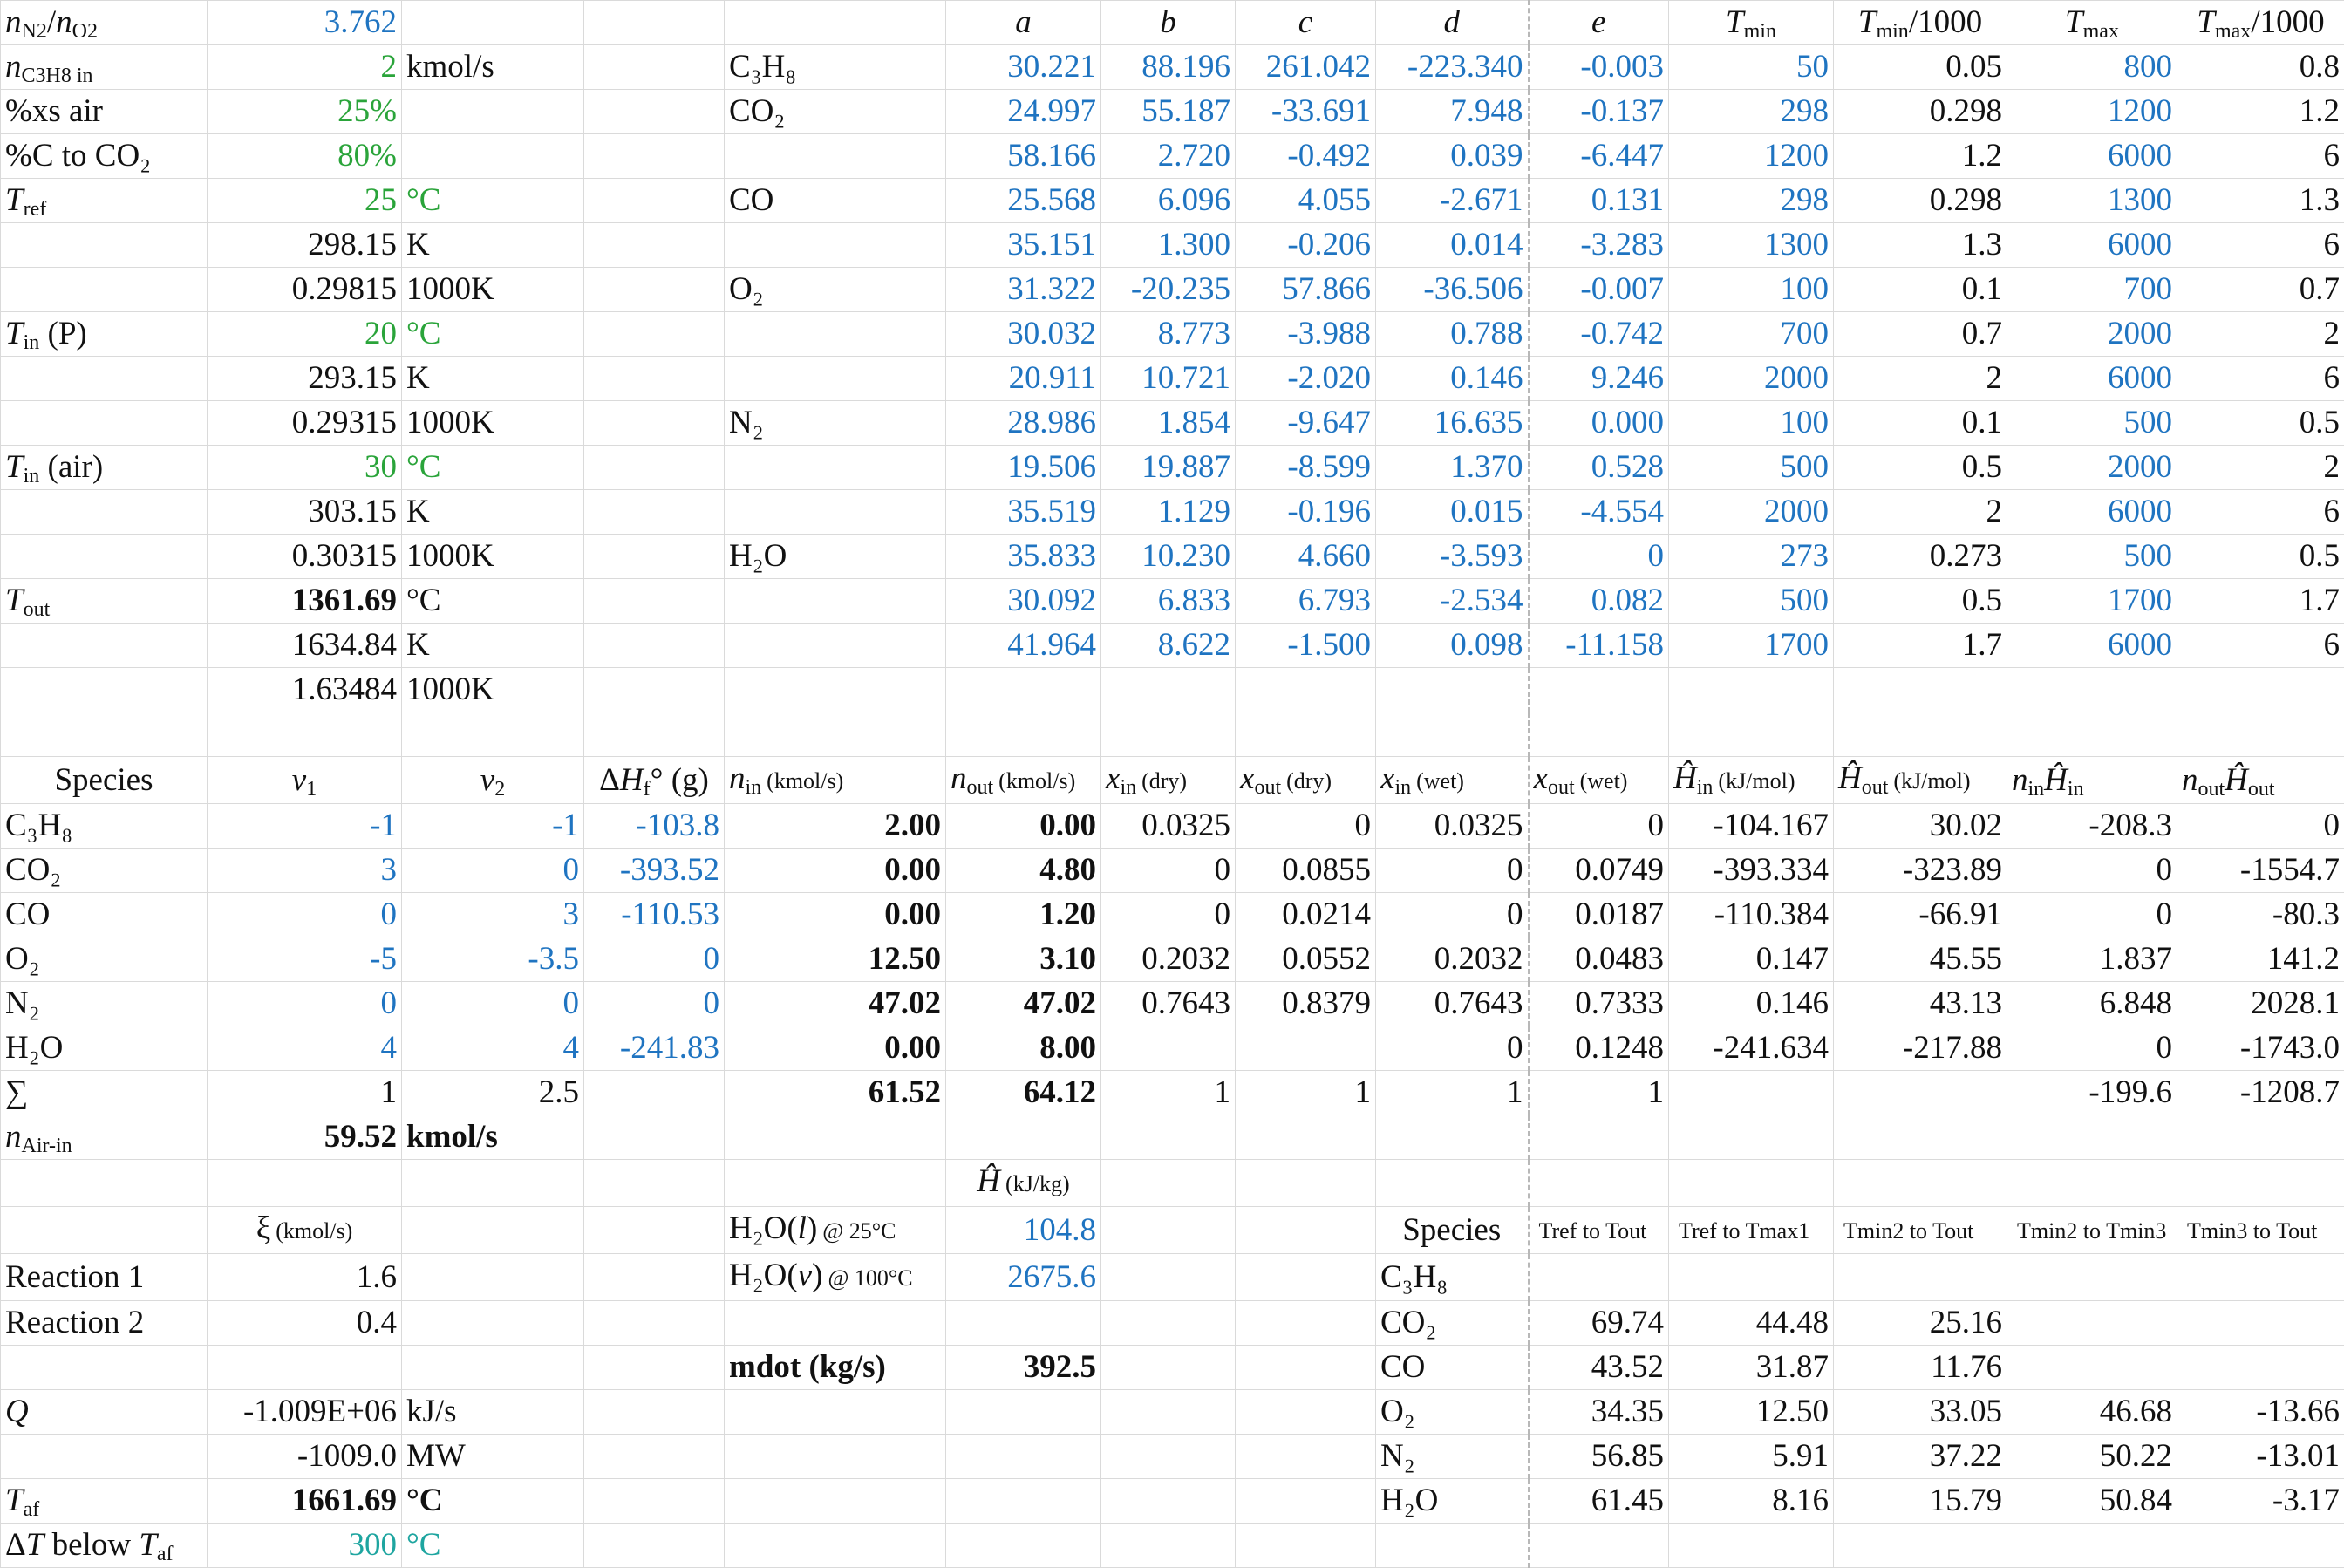 Image resolution: width=2344 pixels, height=1568 pixels. I want to click on cell: 0.4, so click(305, 1323).